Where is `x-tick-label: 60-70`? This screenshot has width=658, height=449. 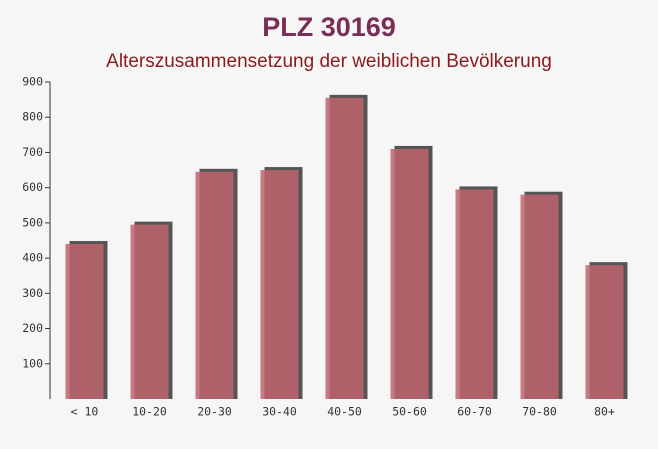
x-tick-label: 60-70 is located at coordinates (474, 412).